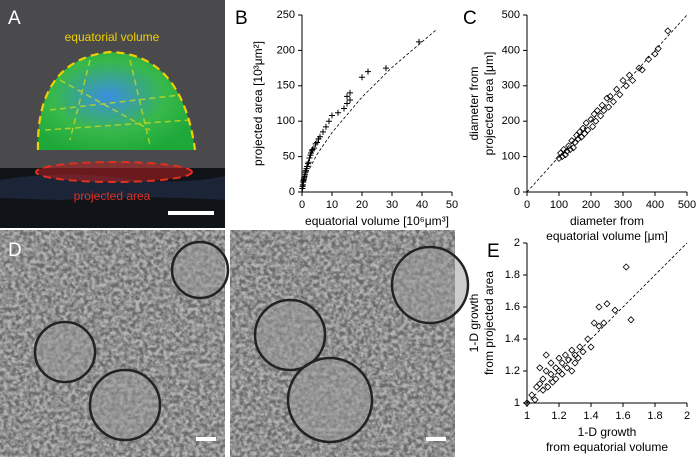  Describe the element at coordinates (607, 236) in the screenshot. I see `x-axis-label: equatorial volume [μm]` at that location.